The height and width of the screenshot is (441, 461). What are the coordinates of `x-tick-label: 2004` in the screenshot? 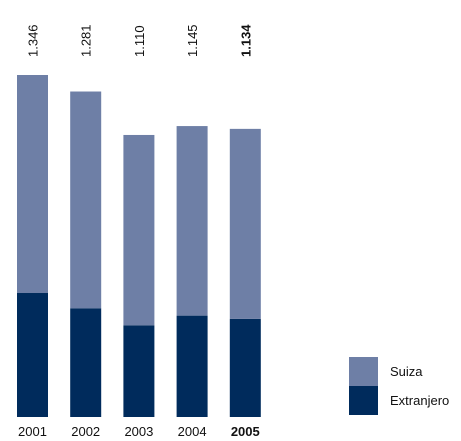 It's located at (192, 431).